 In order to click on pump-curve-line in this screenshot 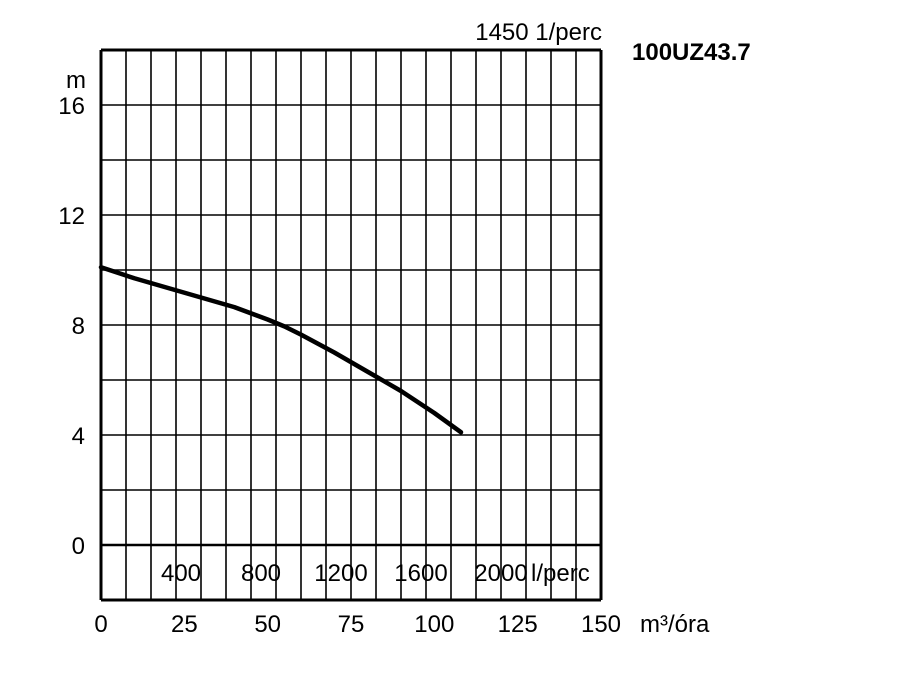, I will do `click(281, 350)`.